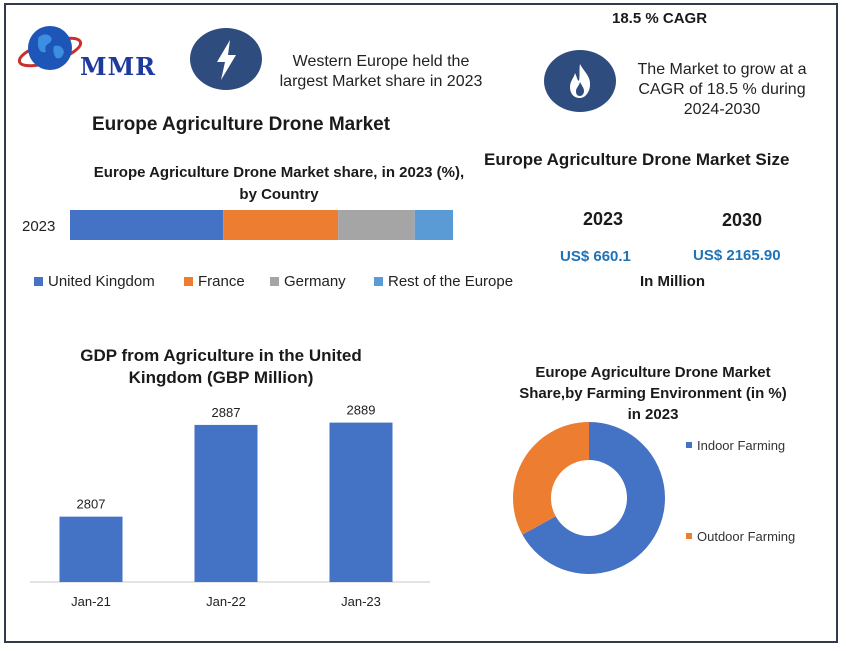 This screenshot has height=651, width=846. I want to click on donut-slice-outdoor-farming, so click(551, 478).